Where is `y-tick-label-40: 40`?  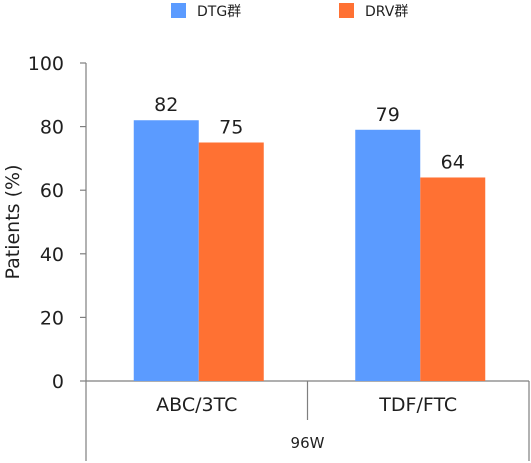 y-tick-label-40: 40 is located at coordinates (52, 255).